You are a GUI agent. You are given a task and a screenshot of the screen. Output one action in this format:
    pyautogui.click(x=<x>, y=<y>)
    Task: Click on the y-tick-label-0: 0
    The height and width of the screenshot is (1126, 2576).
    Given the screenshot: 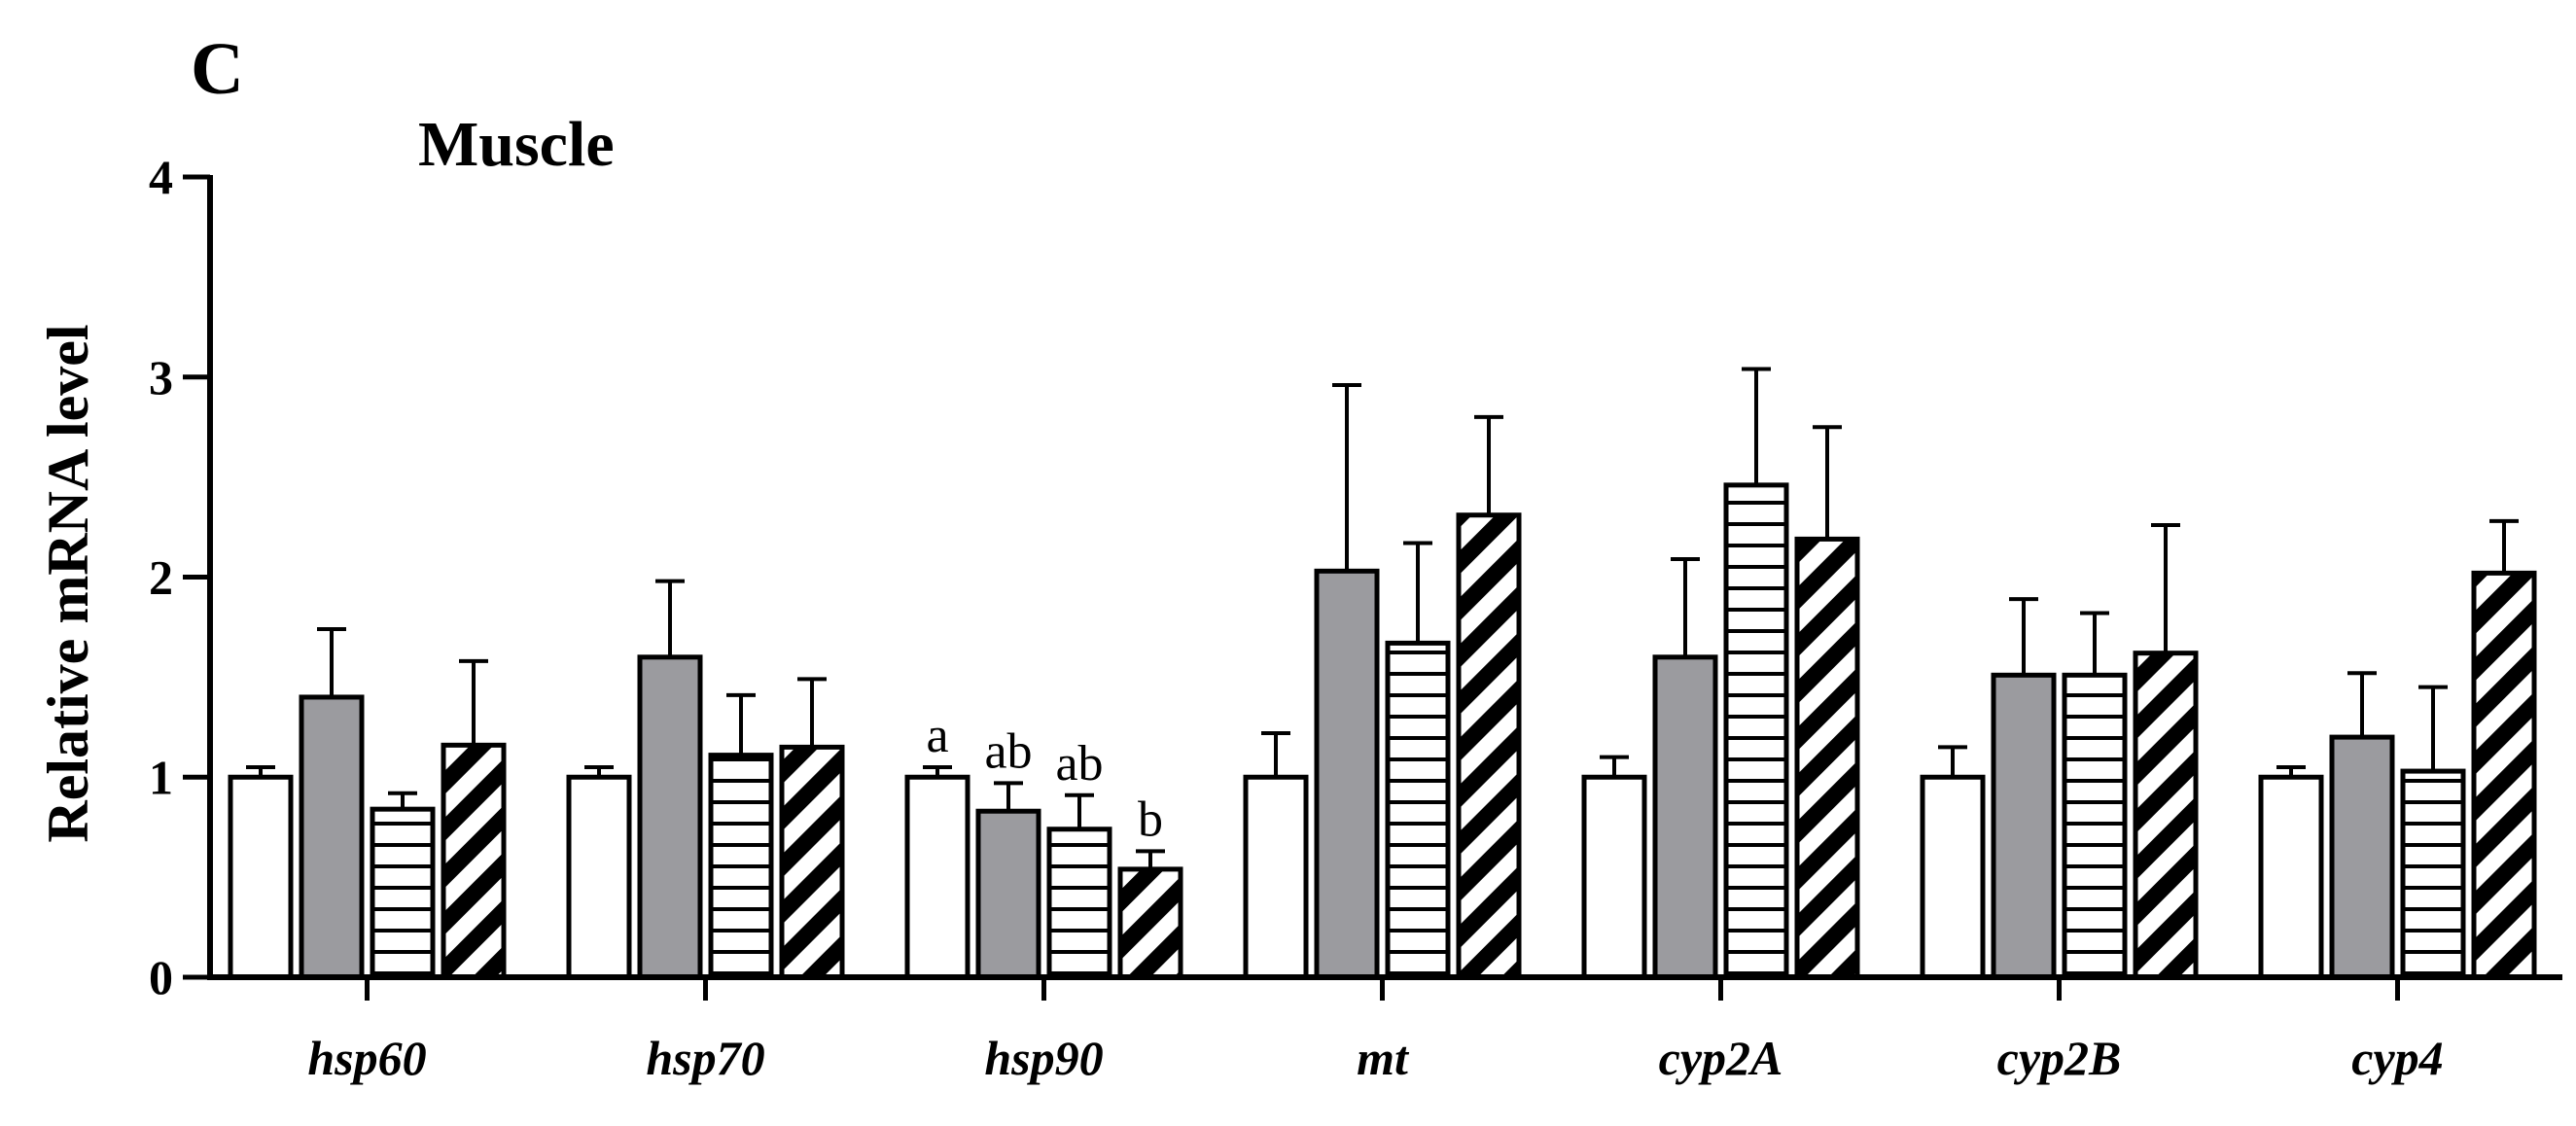 What is the action you would take?
    pyautogui.click(x=161, y=977)
    